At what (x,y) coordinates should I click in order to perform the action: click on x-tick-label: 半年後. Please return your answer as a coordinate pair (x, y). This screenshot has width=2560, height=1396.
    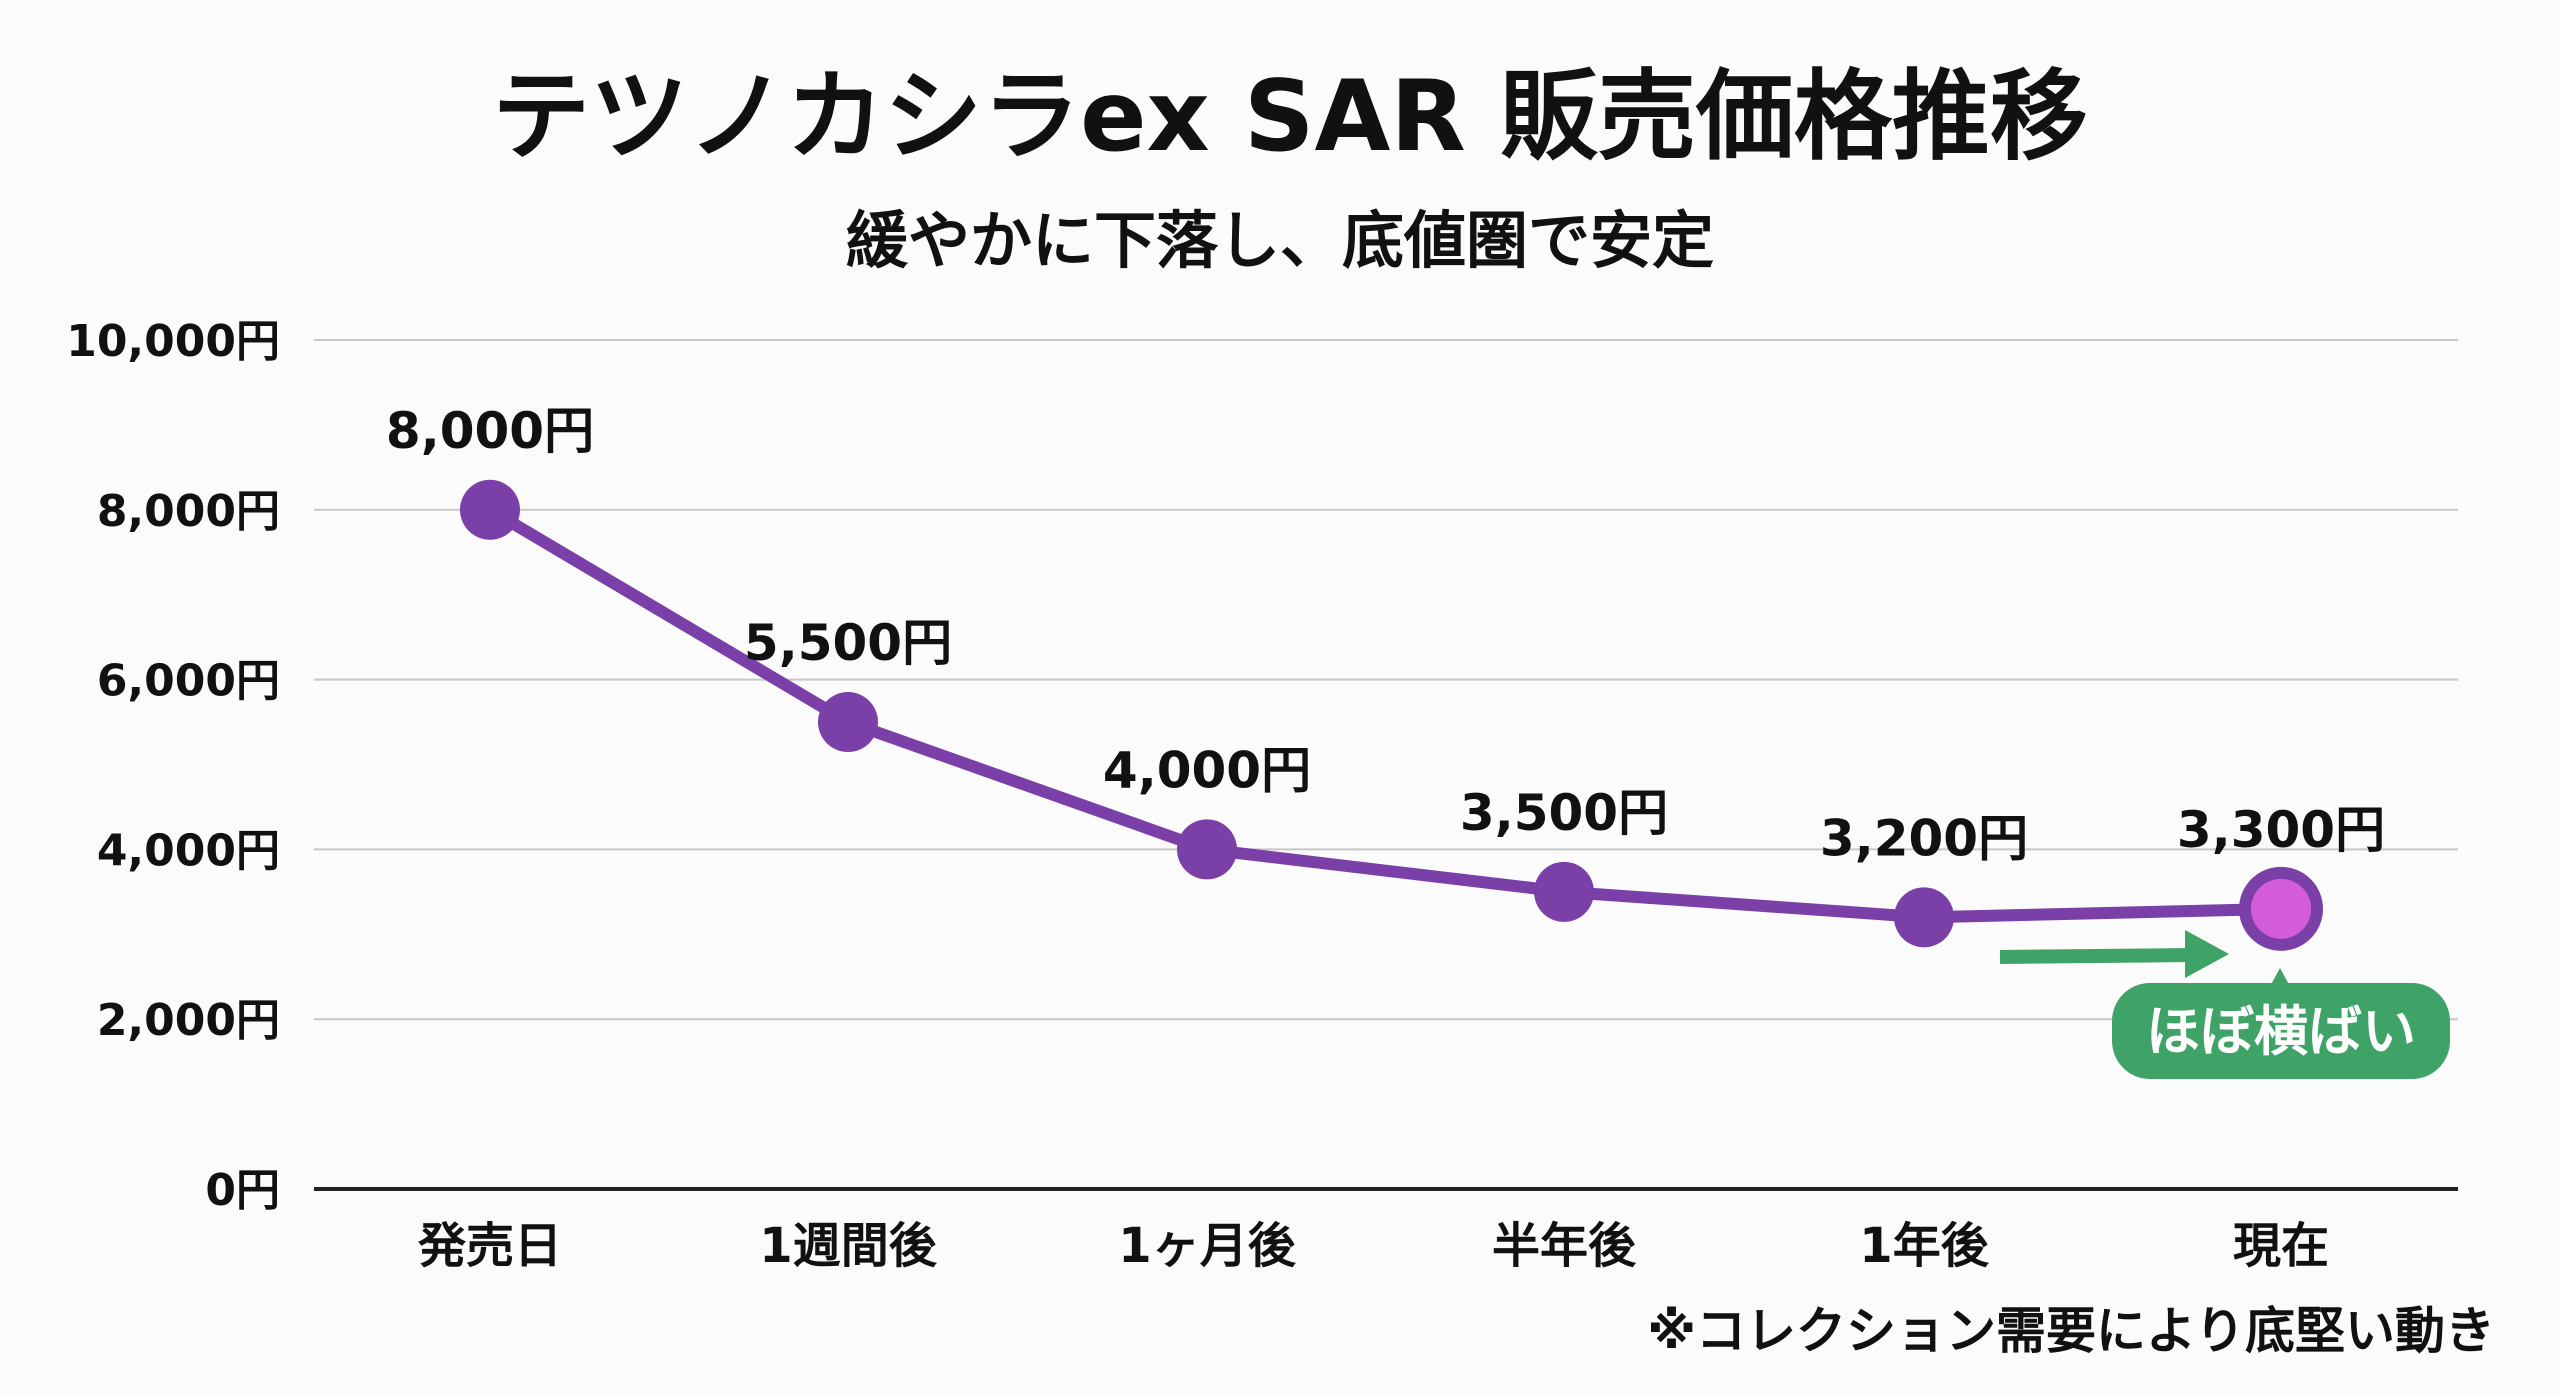
    Looking at the image, I should click on (1564, 1246).